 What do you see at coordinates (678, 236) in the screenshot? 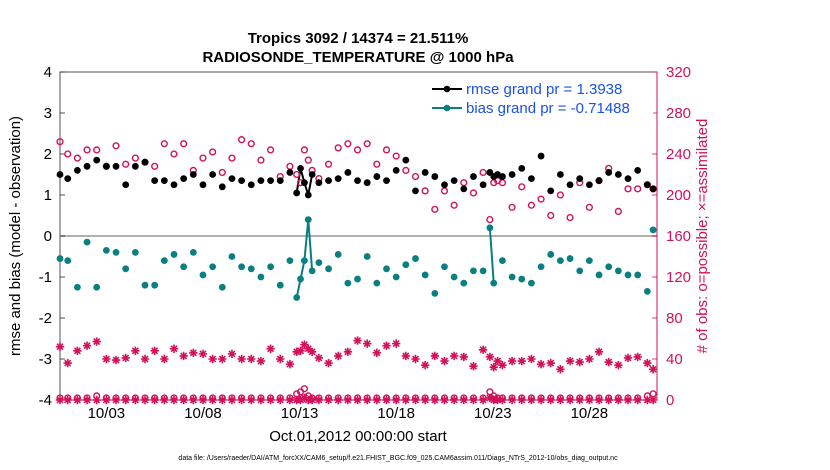
I see `right-tick-label: 160` at bounding box center [678, 236].